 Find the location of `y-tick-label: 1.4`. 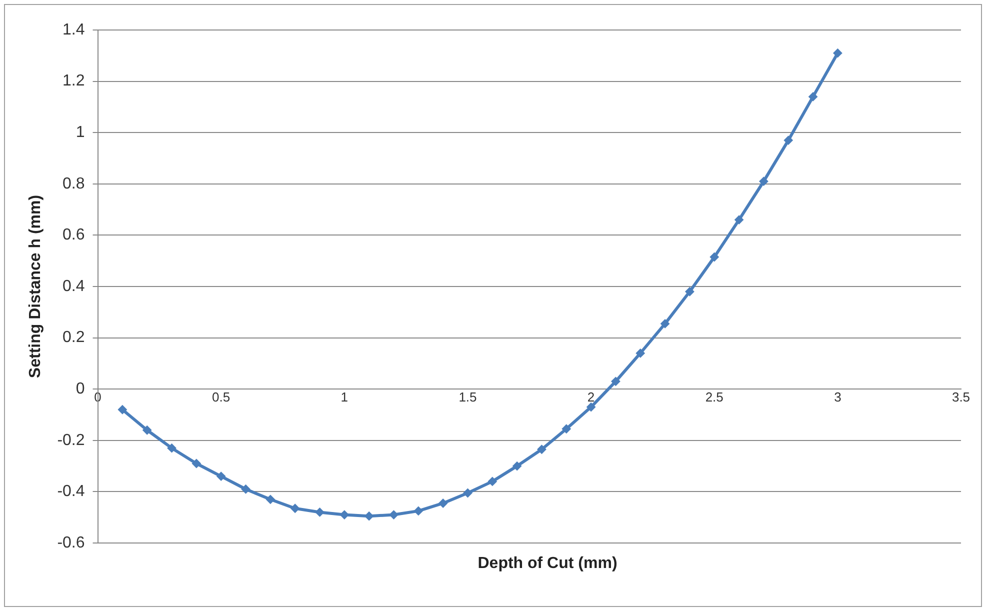

y-tick-label: 1.4 is located at coordinates (73, 29).